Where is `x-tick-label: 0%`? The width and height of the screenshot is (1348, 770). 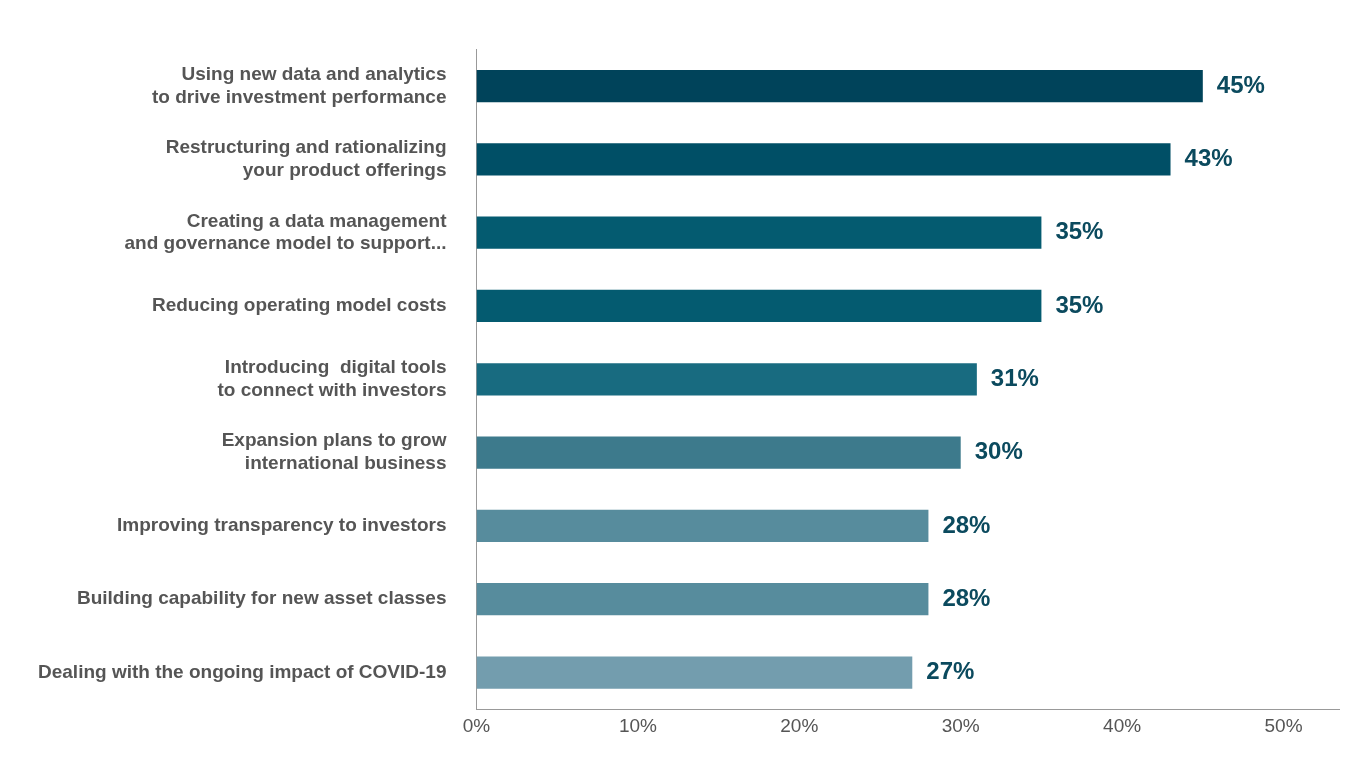
x-tick-label: 0% is located at coordinates (476, 725).